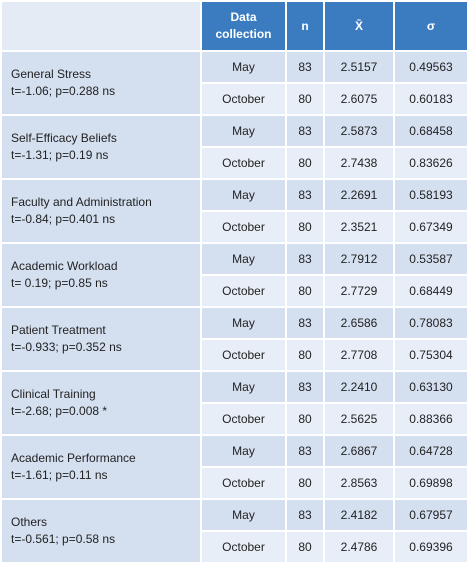 The height and width of the screenshot is (576, 467). Describe the element at coordinates (59, 475) in the screenshot. I see `group-stat: t=-1.61; p=0.11 ns` at that location.